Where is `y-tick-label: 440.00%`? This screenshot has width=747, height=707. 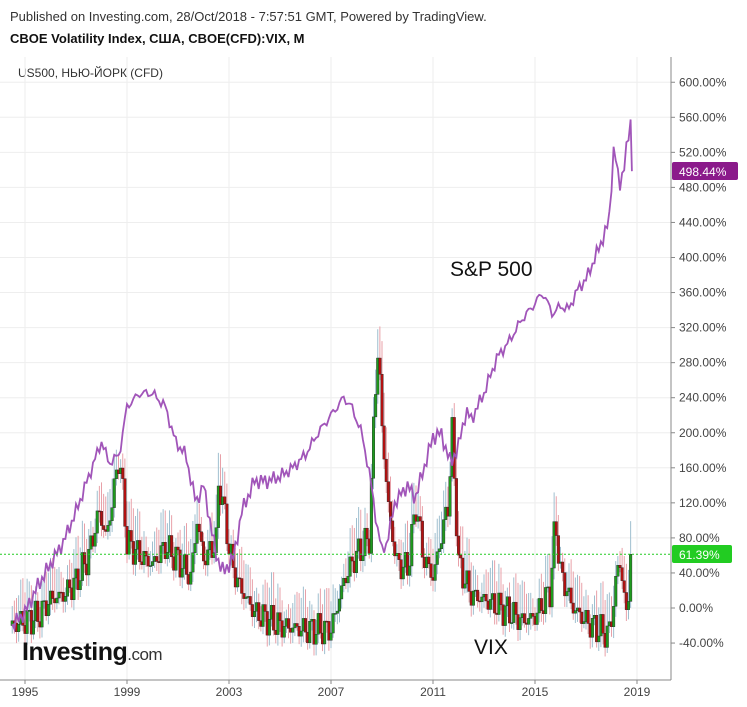
y-tick-label: 440.00% is located at coordinates (703, 222).